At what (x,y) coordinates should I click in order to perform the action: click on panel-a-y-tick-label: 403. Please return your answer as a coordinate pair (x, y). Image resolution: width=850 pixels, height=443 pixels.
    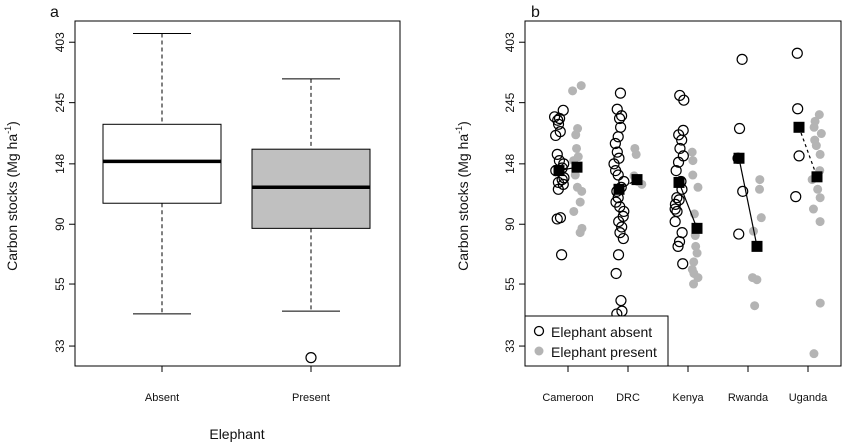
    Looking at the image, I should click on (60, 42).